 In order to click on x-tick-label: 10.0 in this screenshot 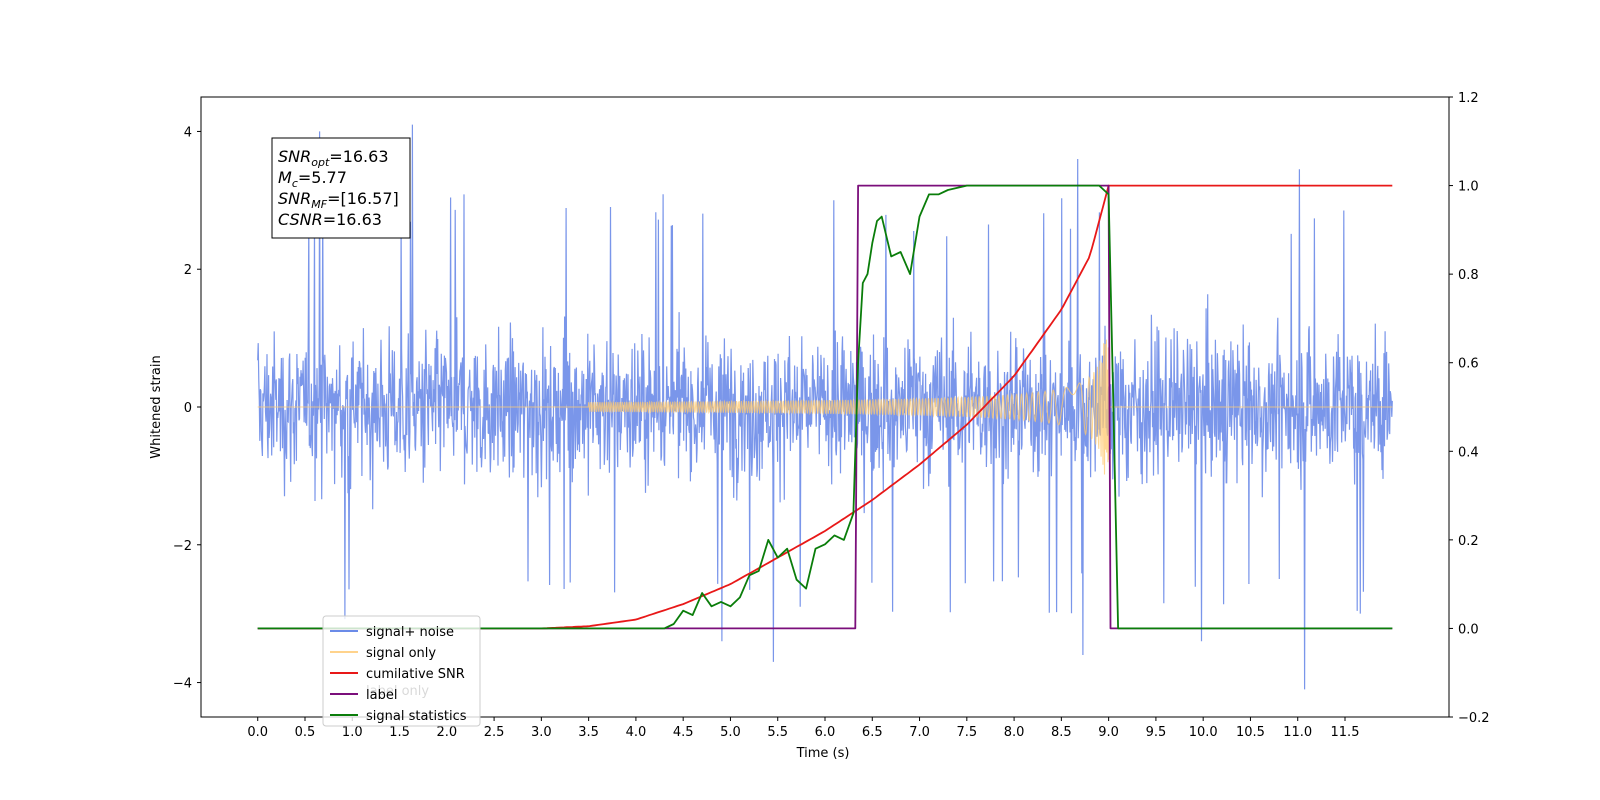, I will do `click(1203, 732)`.